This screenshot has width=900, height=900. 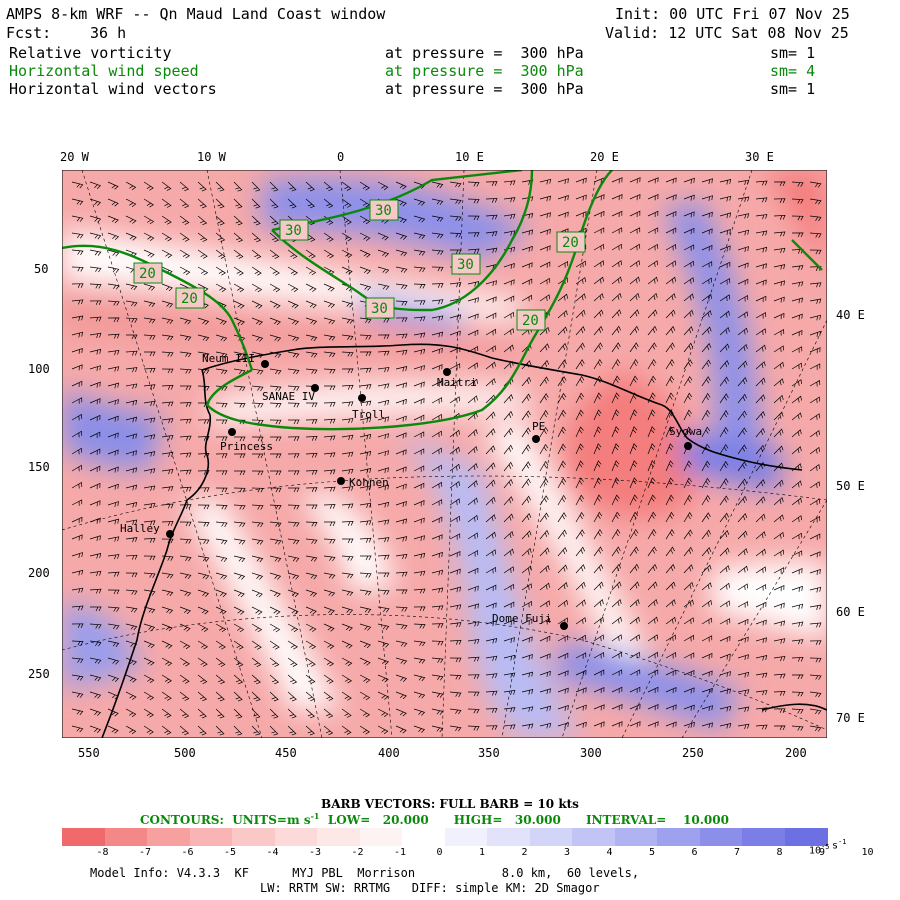 What do you see at coordinates (522, 618) in the screenshot?
I see `station-label-dome-fuji: Dome Fuji` at bounding box center [522, 618].